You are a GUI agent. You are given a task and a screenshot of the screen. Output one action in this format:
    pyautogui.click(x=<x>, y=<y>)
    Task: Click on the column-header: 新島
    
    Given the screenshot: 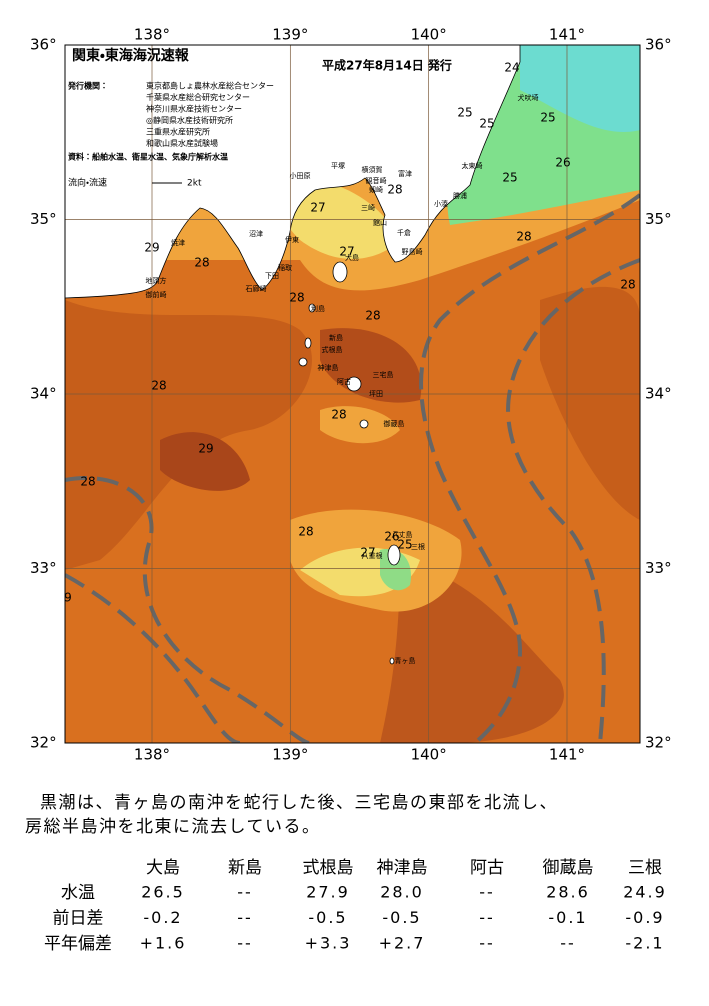 What is the action you would take?
    pyautogui.click(x=245, y=868)
    